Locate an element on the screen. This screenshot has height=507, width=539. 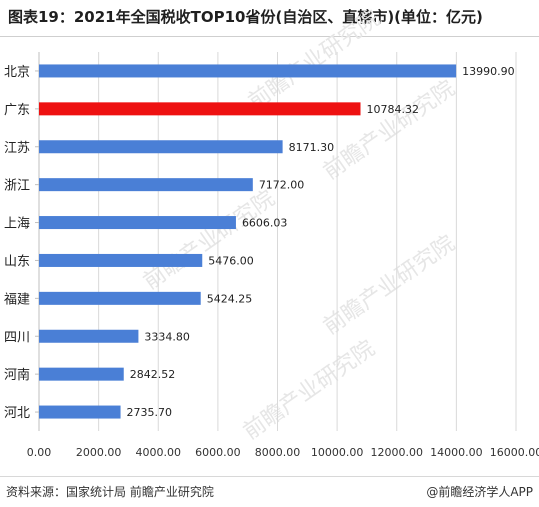
y-tick-label: 浙江 is located at coordinates (17, 186).